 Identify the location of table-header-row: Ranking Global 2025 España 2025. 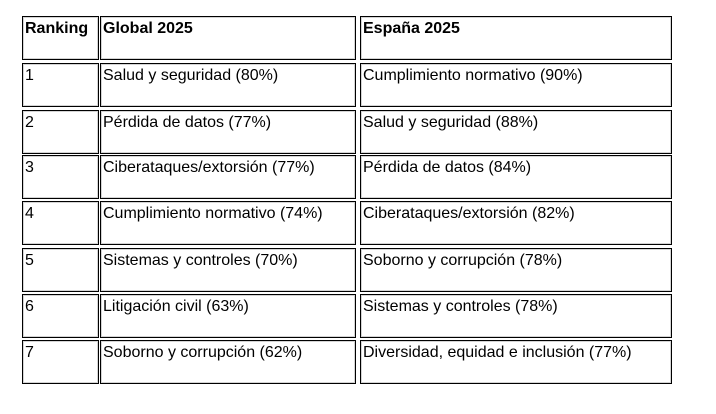
(347, 38).